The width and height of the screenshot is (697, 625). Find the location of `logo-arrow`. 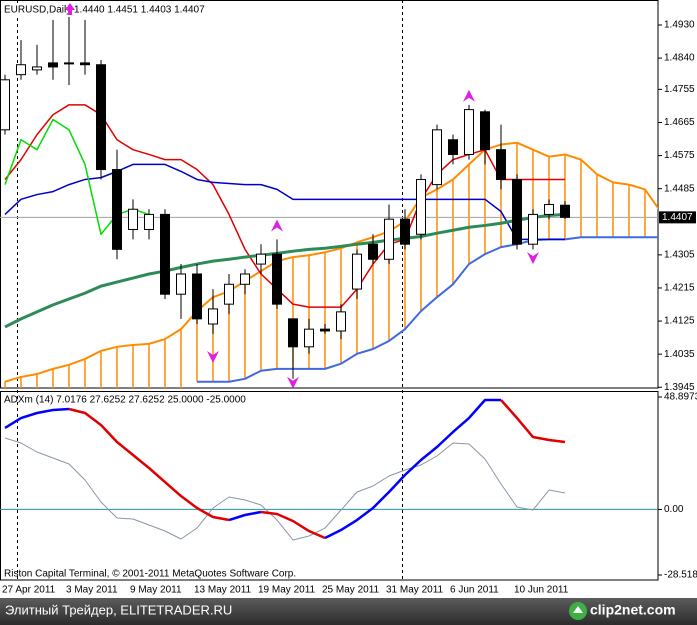

logo-arrow is located at coordinates (578, 609).